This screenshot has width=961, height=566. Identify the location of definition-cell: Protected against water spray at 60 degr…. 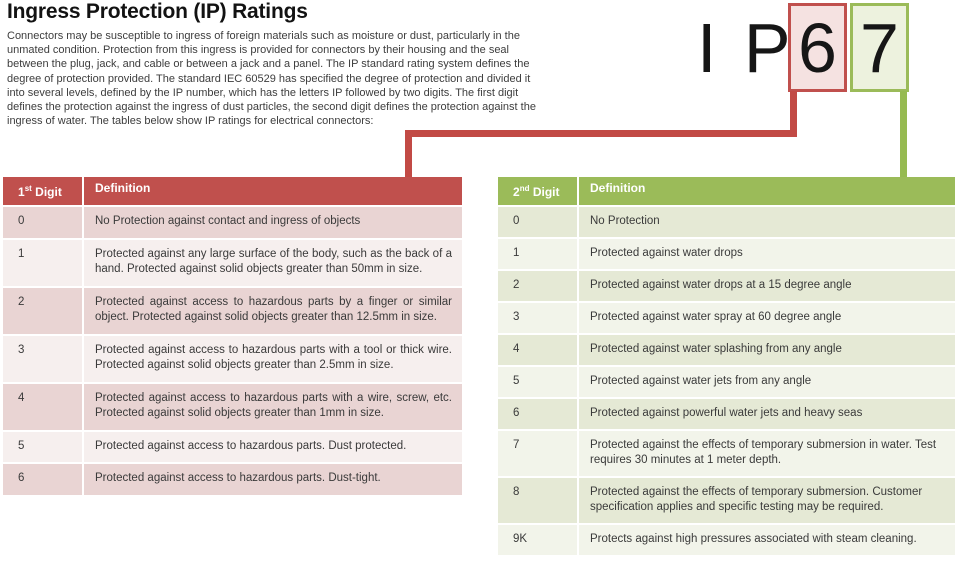
(767, 318).